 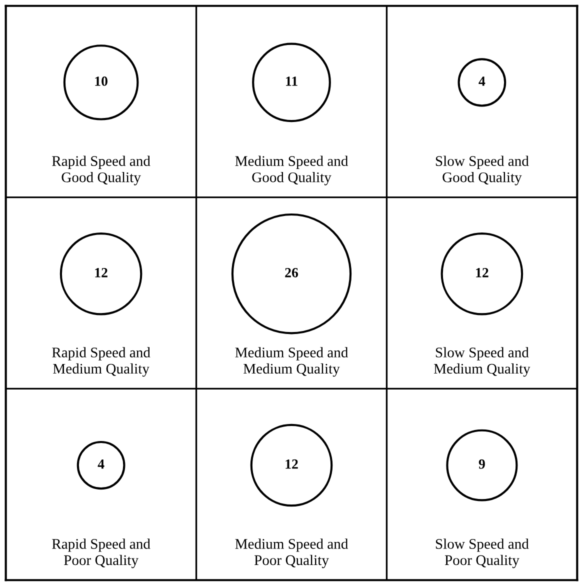 I want to click on data-label: 26, so click(x=291, y=273).